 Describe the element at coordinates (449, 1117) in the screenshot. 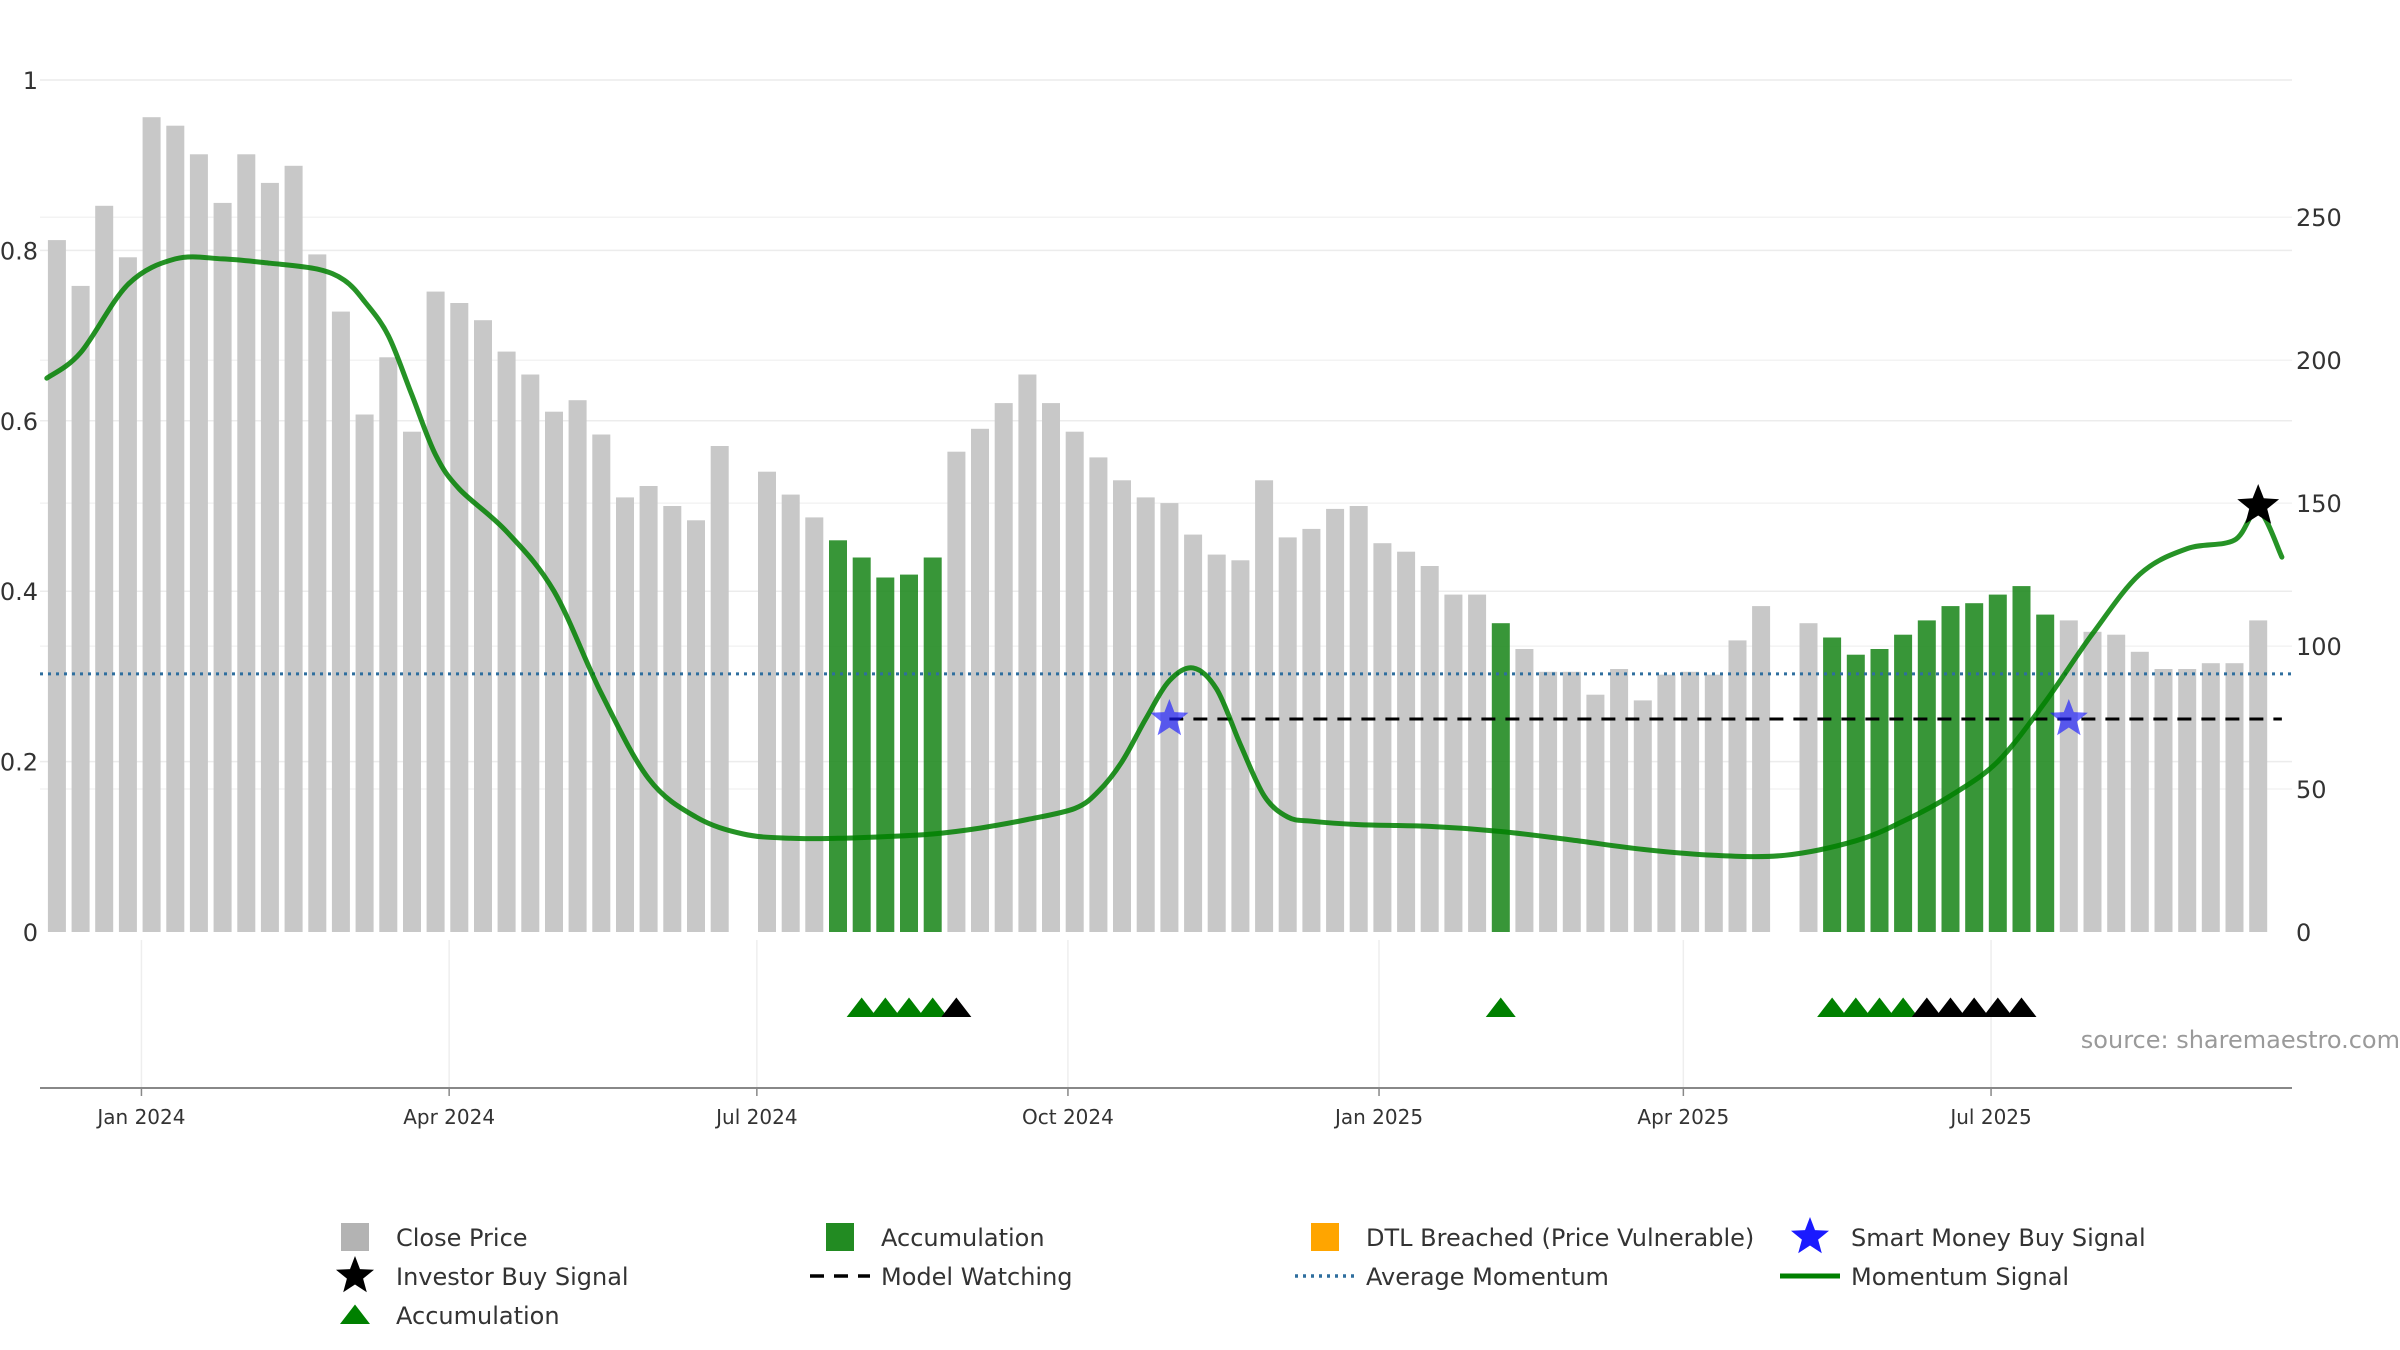

I see `x-tick-label: Apr 2024` at that location.